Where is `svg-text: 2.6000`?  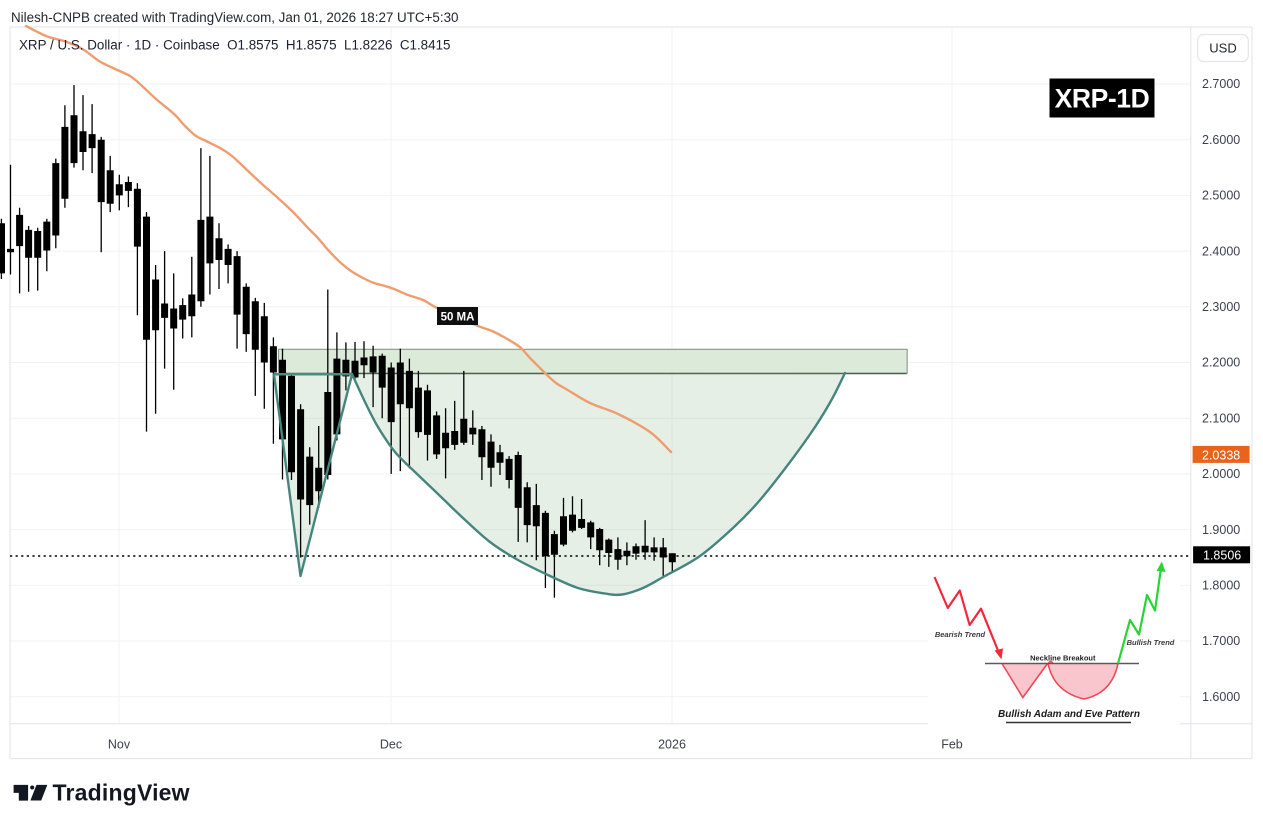 svg-text: 2.6000 is located at coordinates (1221, 140).